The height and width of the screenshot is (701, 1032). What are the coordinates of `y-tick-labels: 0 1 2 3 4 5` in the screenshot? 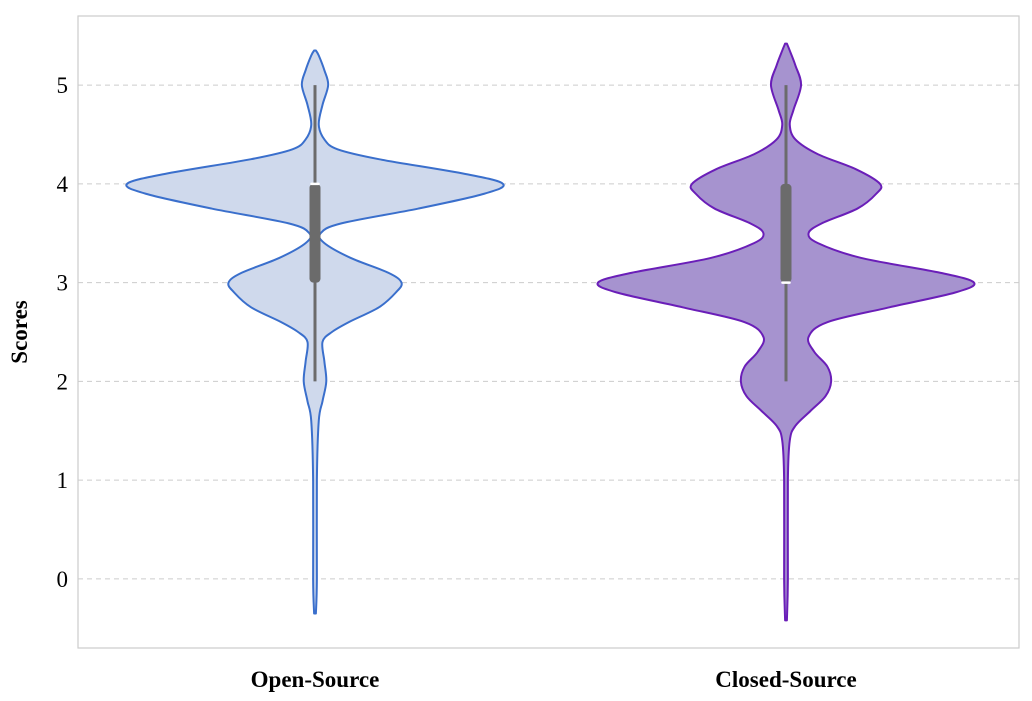 It's located at (63, 332).